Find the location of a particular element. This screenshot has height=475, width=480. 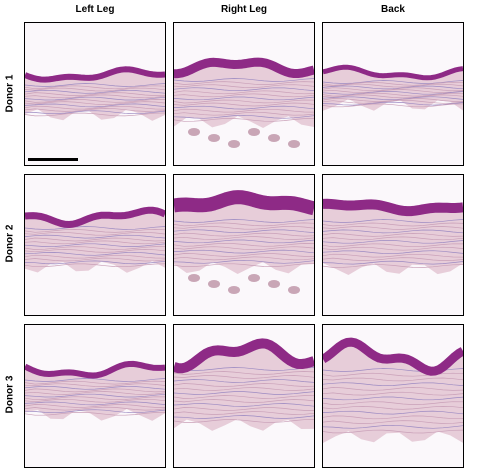

donor-2-left-leg-image is located at coordinates (95, 245).